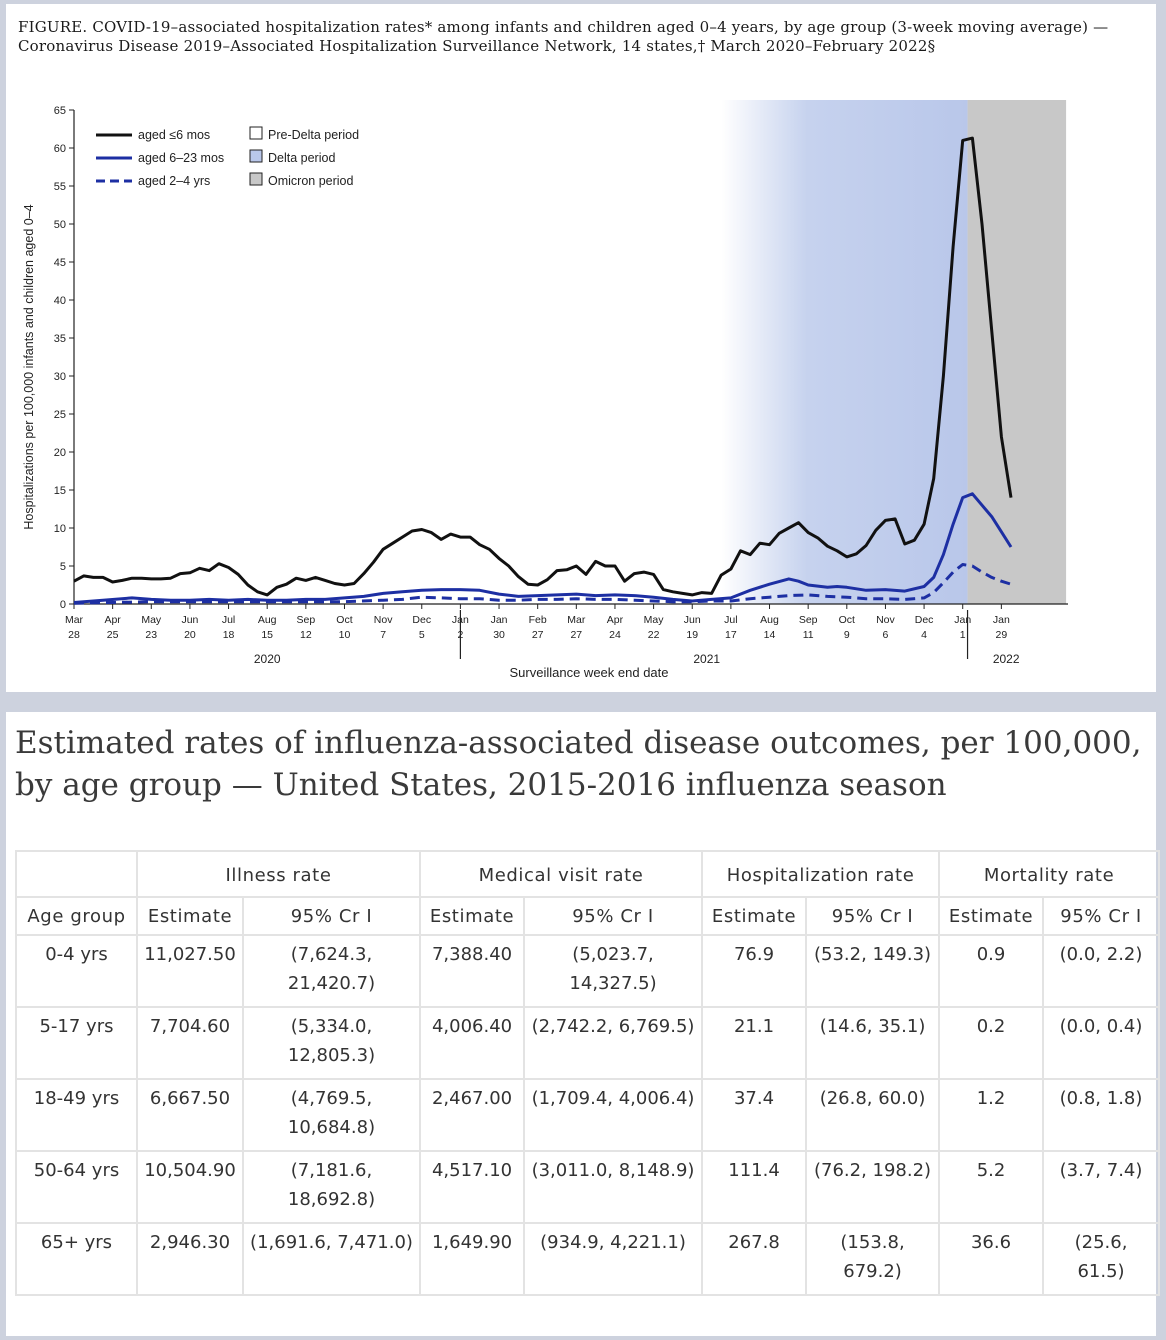  I want to click on x-tick-day: 30, so click(499, 635).